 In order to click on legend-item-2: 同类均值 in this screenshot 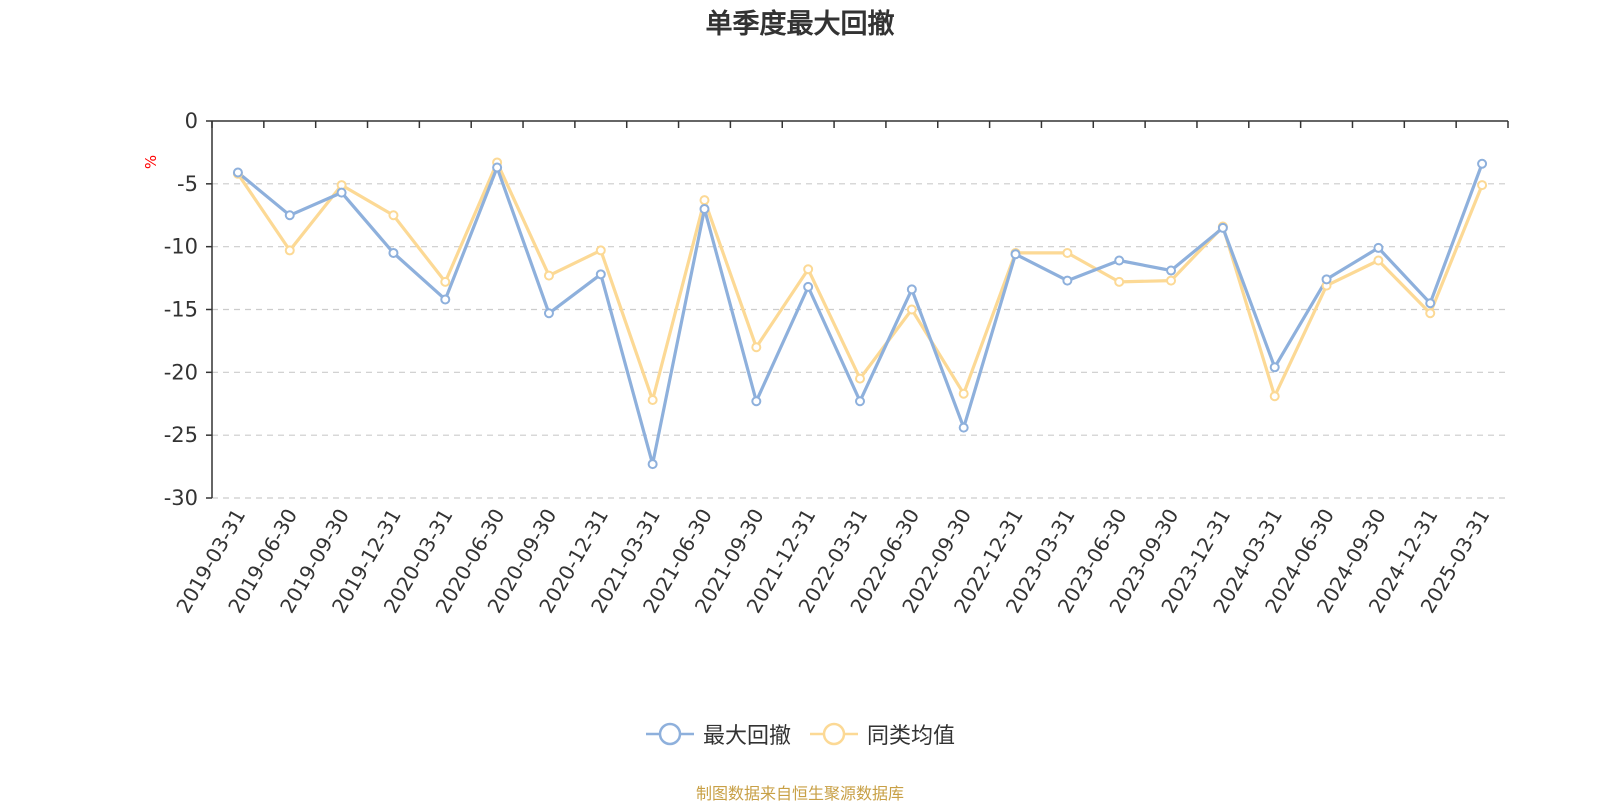, I will do `click(882, 734)`.